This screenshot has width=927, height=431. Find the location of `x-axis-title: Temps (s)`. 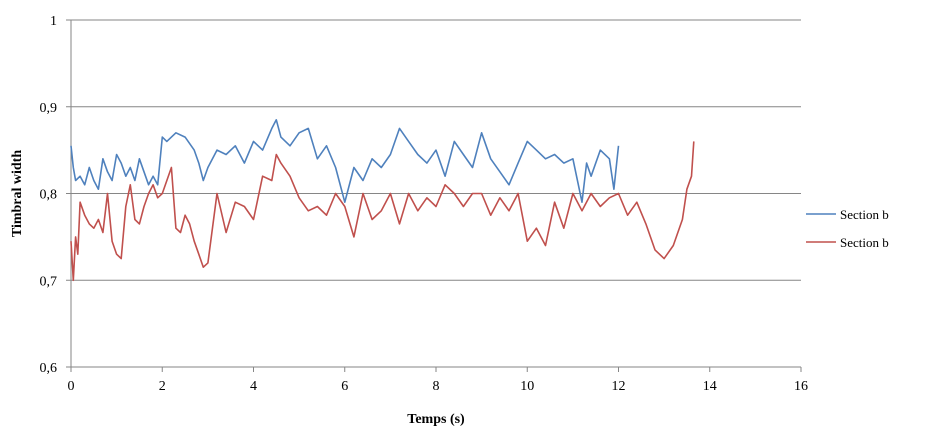

x-axis-title: Temps (s) is located at coordinates (436, 419).